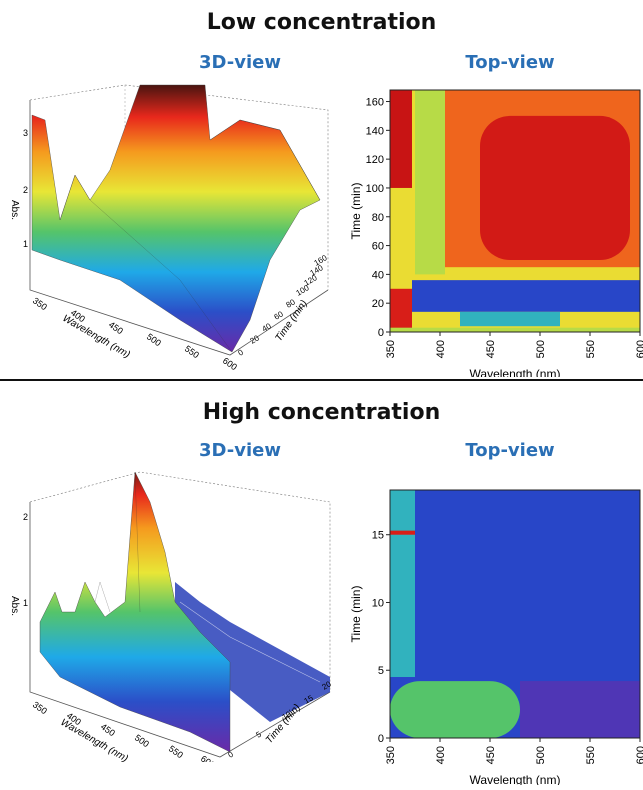 This screenshot has height=790, width=643. What do you see at coordinates (321, 22) in the screenshot?
I see `section-title-low: Low concentration` at bounding box center [321, 22].